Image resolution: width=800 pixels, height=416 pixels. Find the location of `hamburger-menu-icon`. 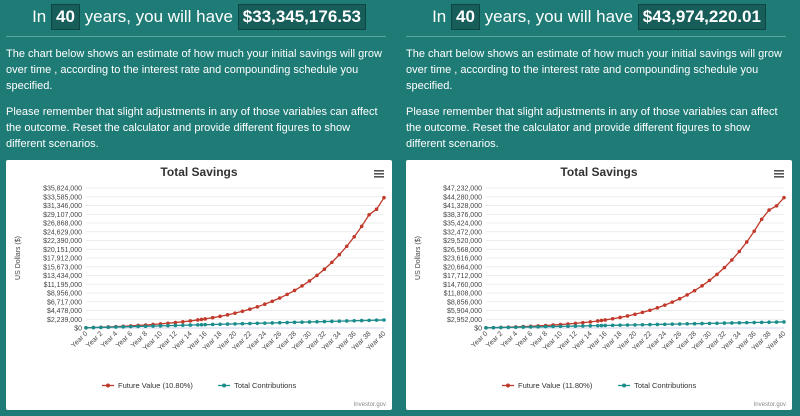

hamburger-menu-icon is located at coordinates (779, 174).